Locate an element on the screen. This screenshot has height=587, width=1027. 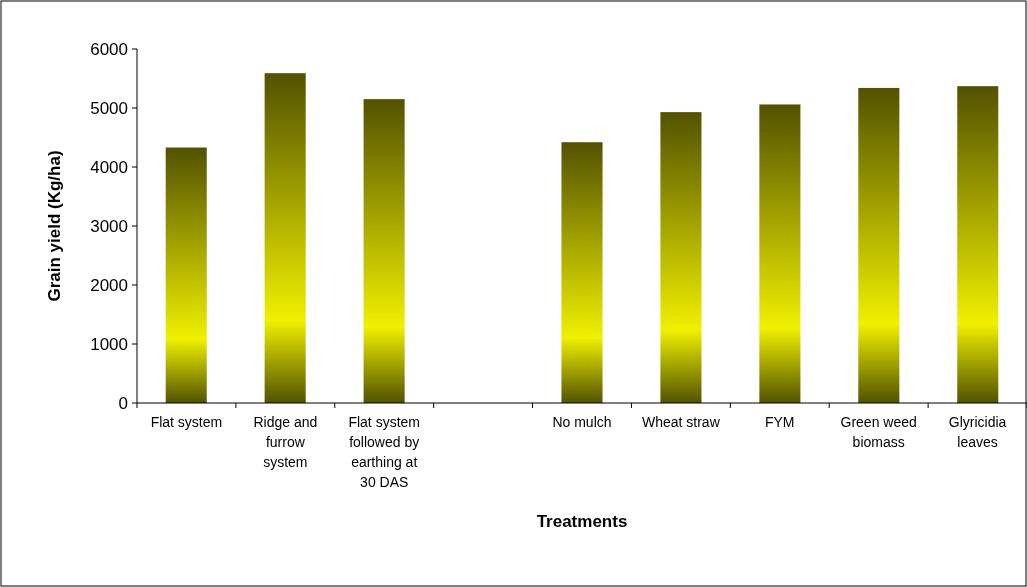
y-tick-label: 1000 is located at coordinates (109, 344).